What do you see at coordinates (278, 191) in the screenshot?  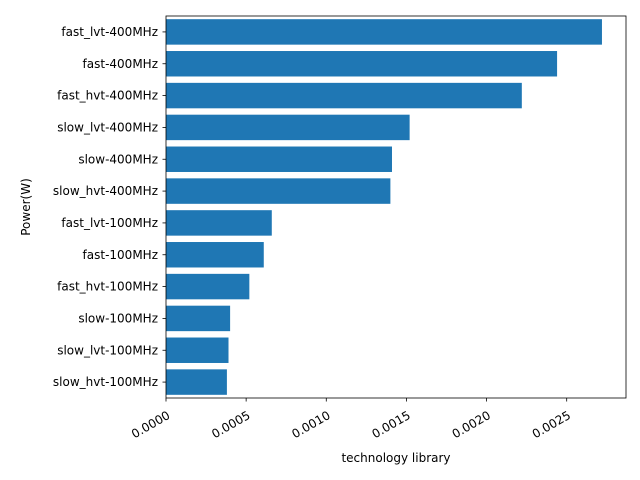 I see `bar-slow_hvt-400MHz` at bounding box center [278, 191].